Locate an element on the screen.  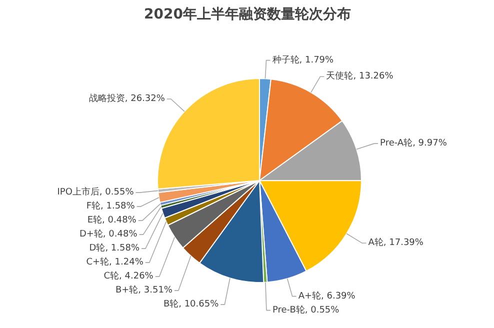
slice-label: D轮, 1.58% is located at coordinates (114, 248).